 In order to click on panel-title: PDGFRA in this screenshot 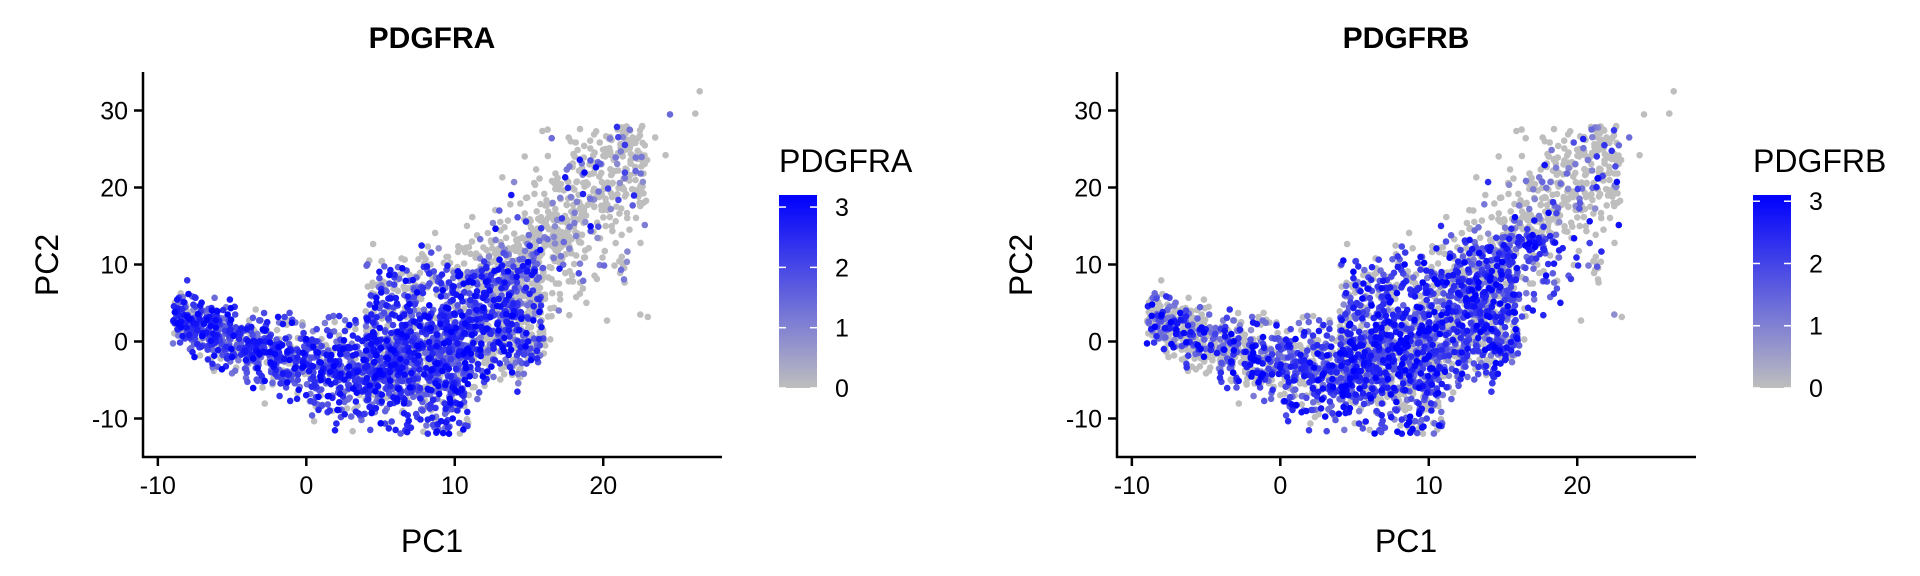, I will do `click(432, 38)`.